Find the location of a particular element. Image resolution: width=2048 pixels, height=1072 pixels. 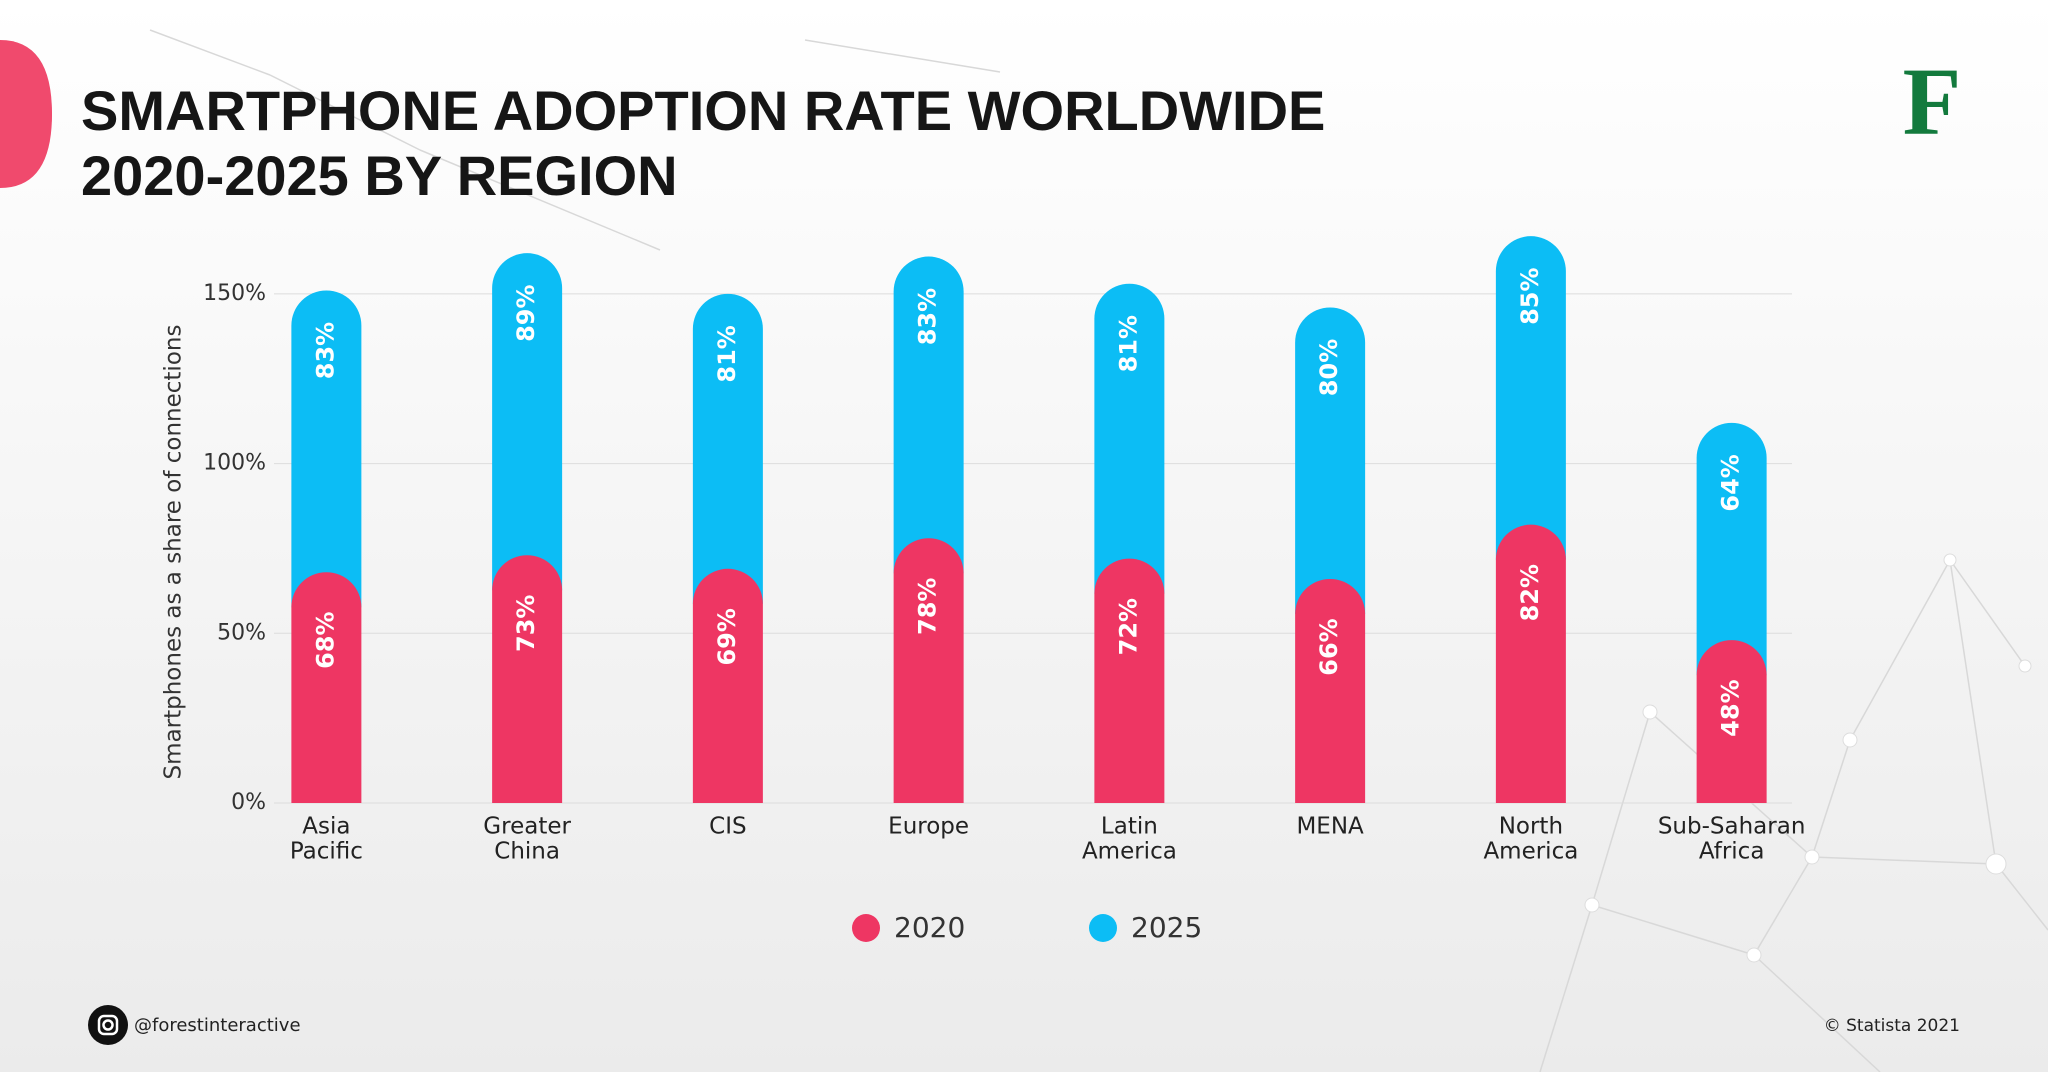

x-tick-label: China is located at coordinates (527, 852).